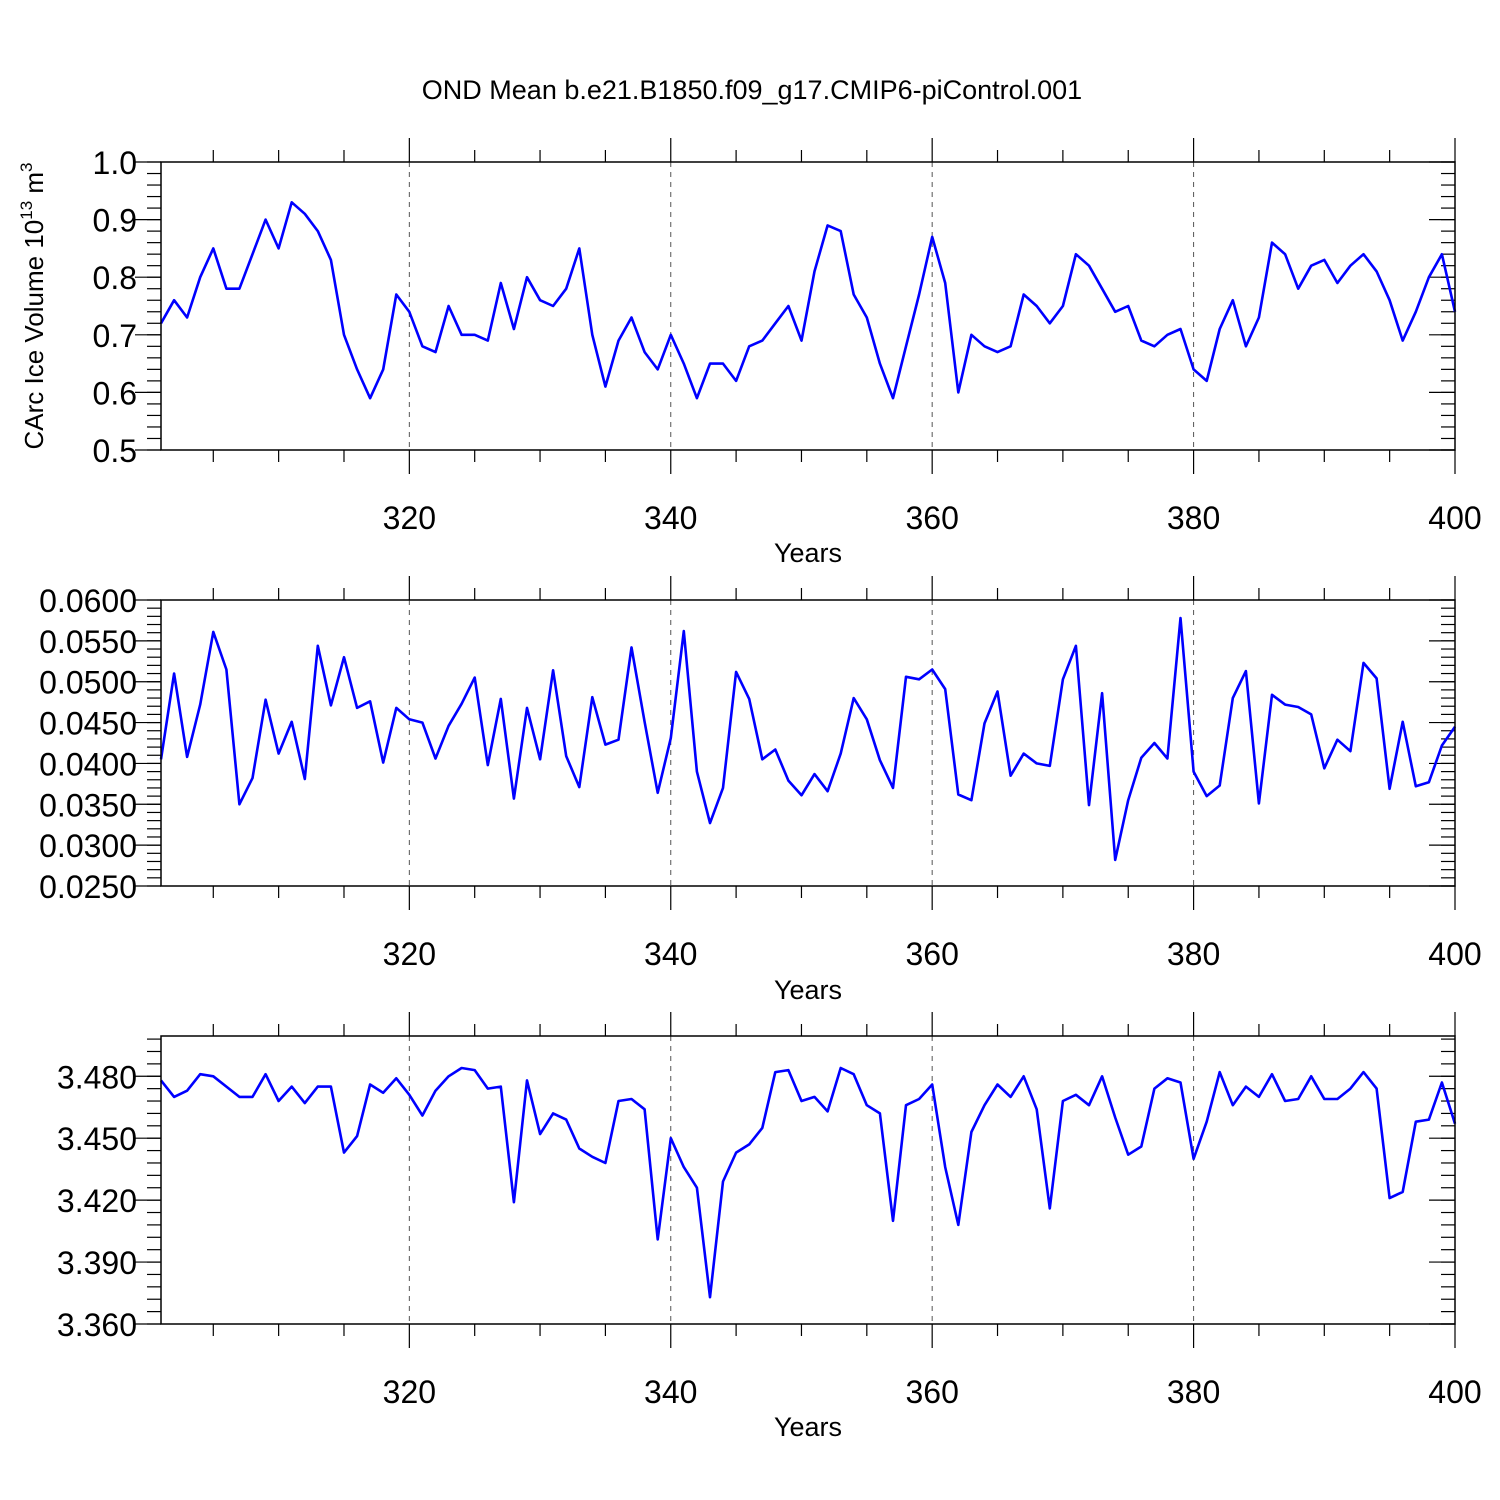 The image size is (1500, 1500). What do you see at coordinates (97, 1077) in the screenshot?
I see `y-tick-label: 3.480` at bounding box center [97, 1077].